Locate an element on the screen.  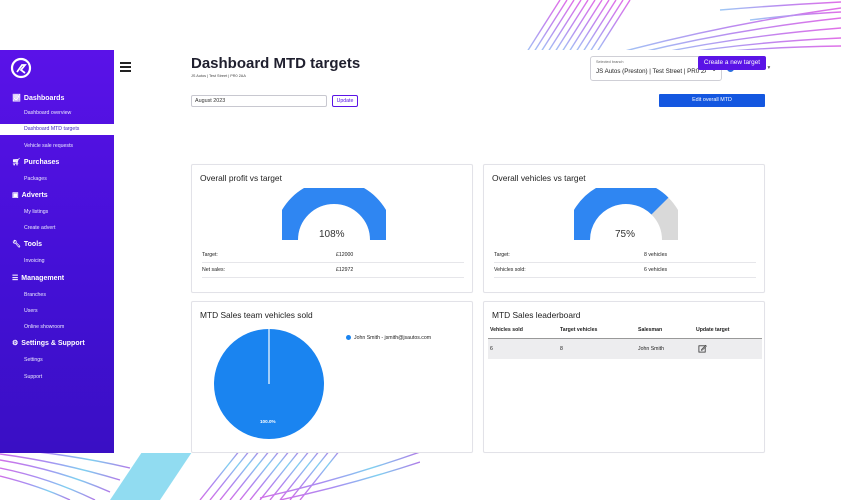
ad-icon: ▣ is located at coordinates (15, 195).